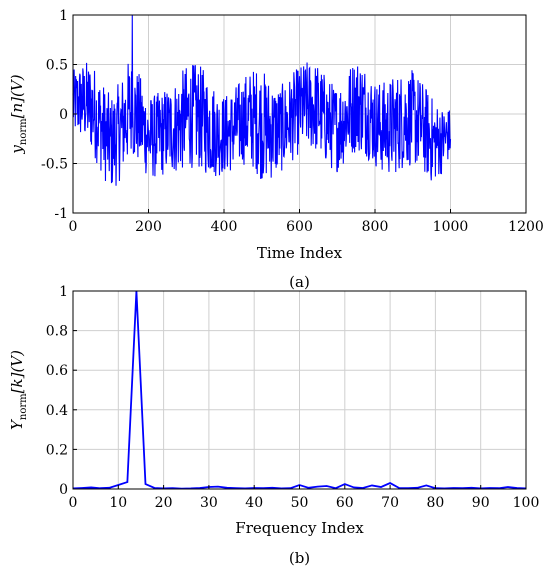  Describe the element at coordinates (18, 390) in the screenshot. I see `chart-b-y-axis-label: Ynorm[k](V)` at that location.